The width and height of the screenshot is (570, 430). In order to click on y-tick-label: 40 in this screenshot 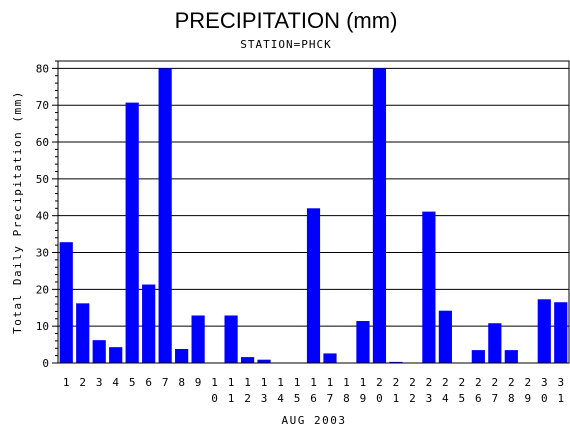, I will do `click(42, 216)`.